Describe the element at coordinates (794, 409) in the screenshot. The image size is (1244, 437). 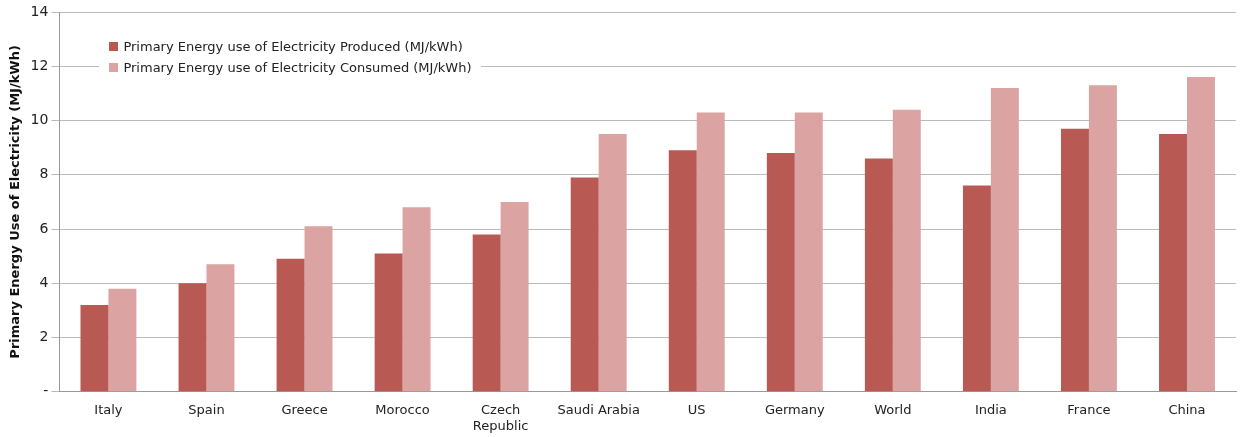
I see `x-tick-label: Germany` at that location.